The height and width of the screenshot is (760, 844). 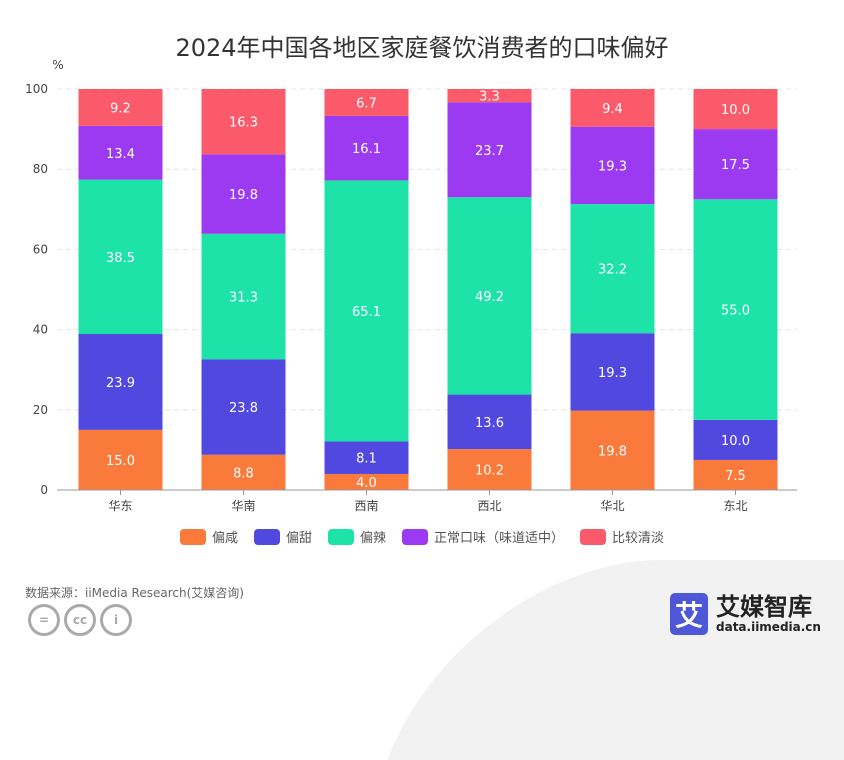 I want to click on legend-label: 比较清淡, so click(x=638, y=538).